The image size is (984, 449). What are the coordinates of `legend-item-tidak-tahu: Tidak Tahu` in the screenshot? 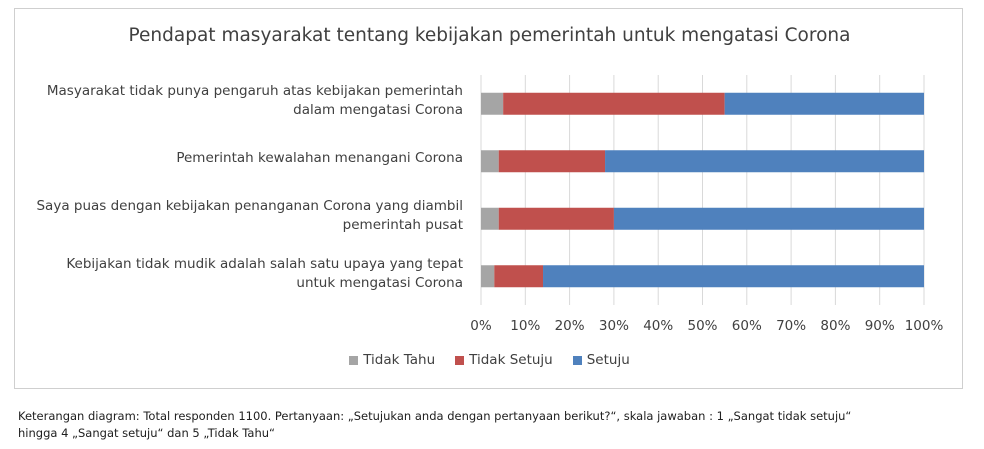 It's located at (392, 360).